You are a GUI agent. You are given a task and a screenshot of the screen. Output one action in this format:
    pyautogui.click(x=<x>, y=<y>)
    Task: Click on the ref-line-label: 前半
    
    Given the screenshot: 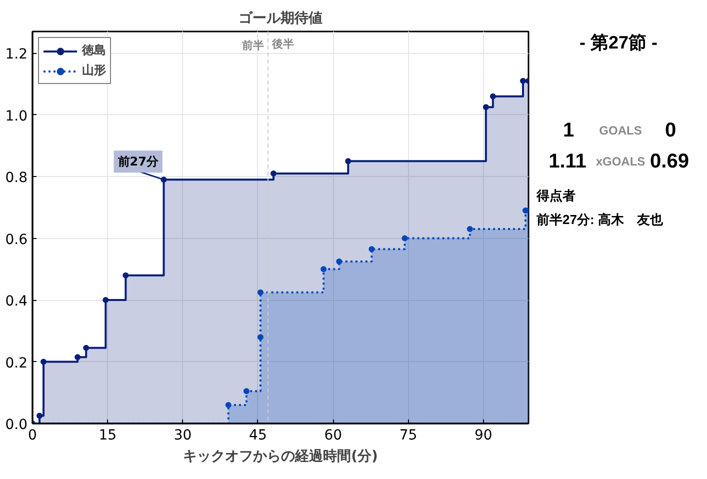 What is the action you would take?
    pyautogui.click(x=252, y=45)
    